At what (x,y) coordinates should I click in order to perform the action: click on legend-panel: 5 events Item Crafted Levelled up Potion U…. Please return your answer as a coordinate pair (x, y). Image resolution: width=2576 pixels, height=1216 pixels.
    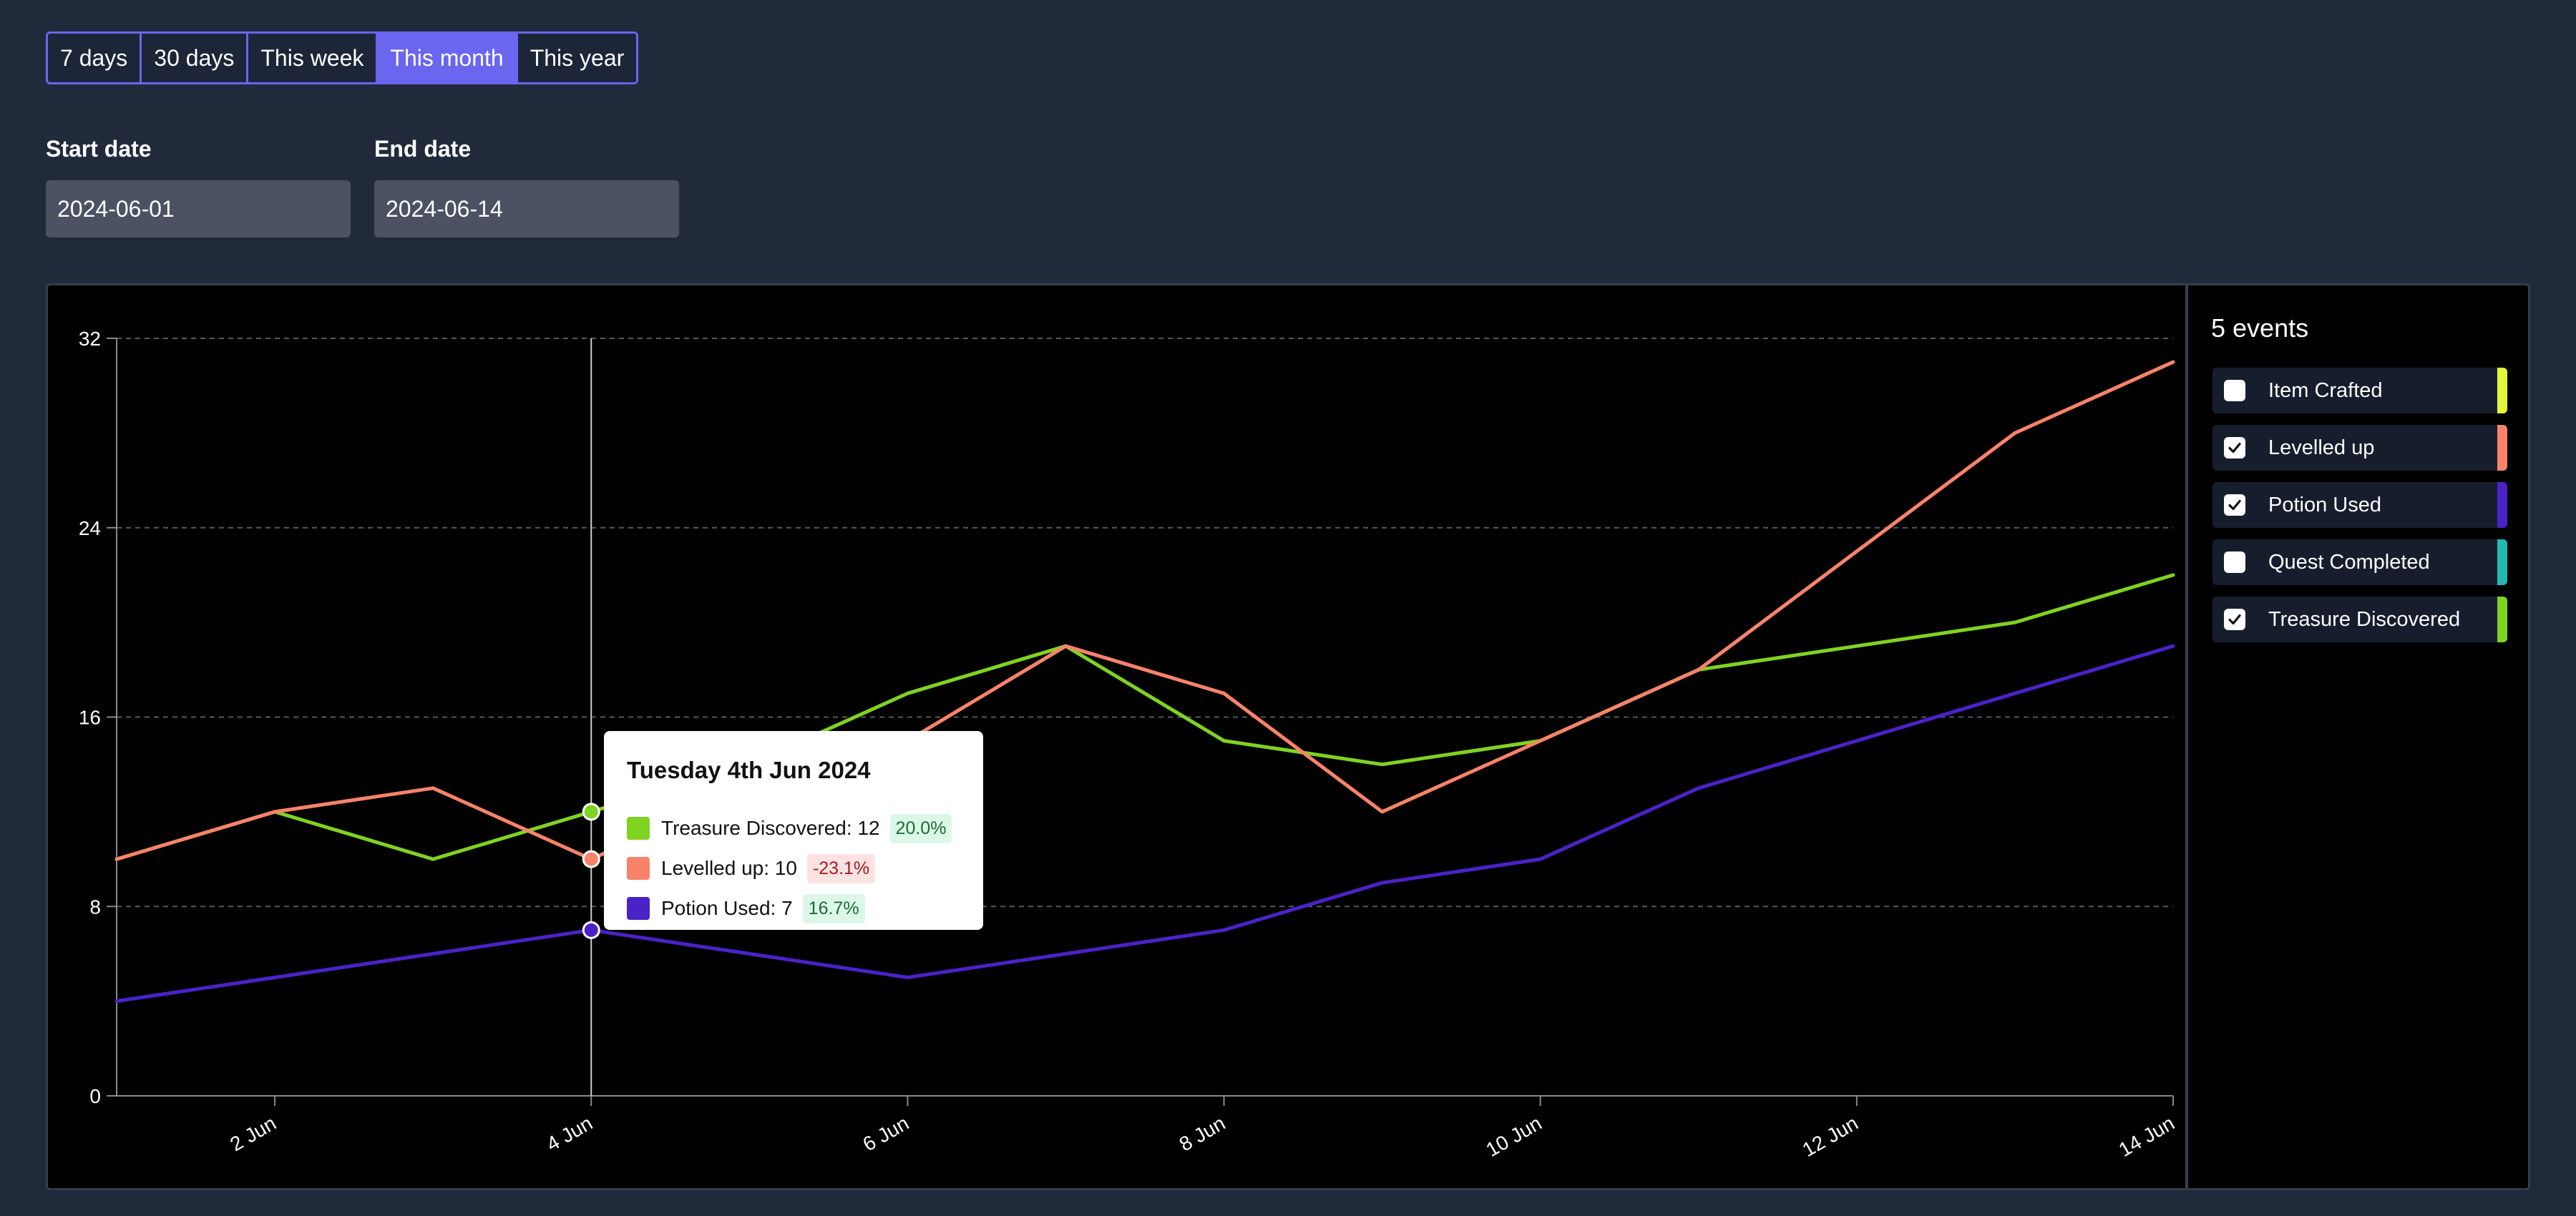
    Looking at the image, I should click on (2357, 736).